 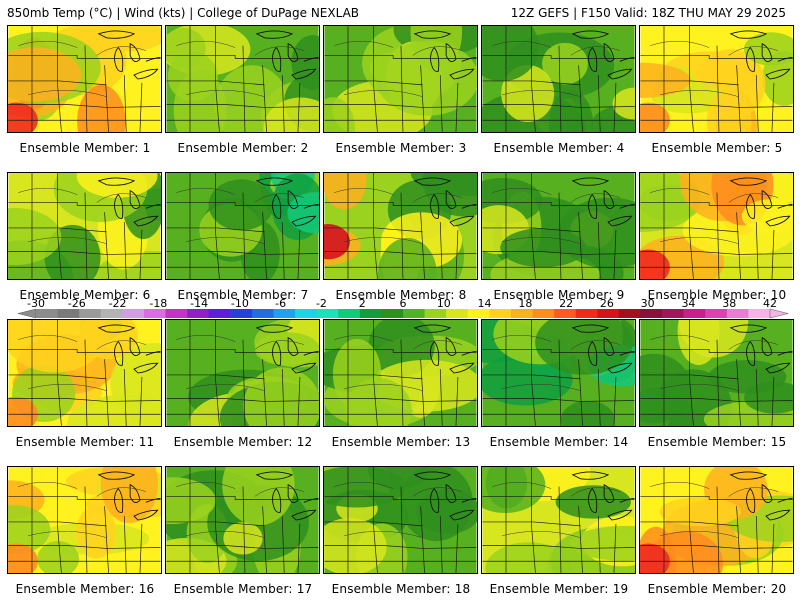 What do you see at coordinates (729, 303) in the screenshot?
I see `colorbar-tick-label: 38` at bounding box center [729, 303].